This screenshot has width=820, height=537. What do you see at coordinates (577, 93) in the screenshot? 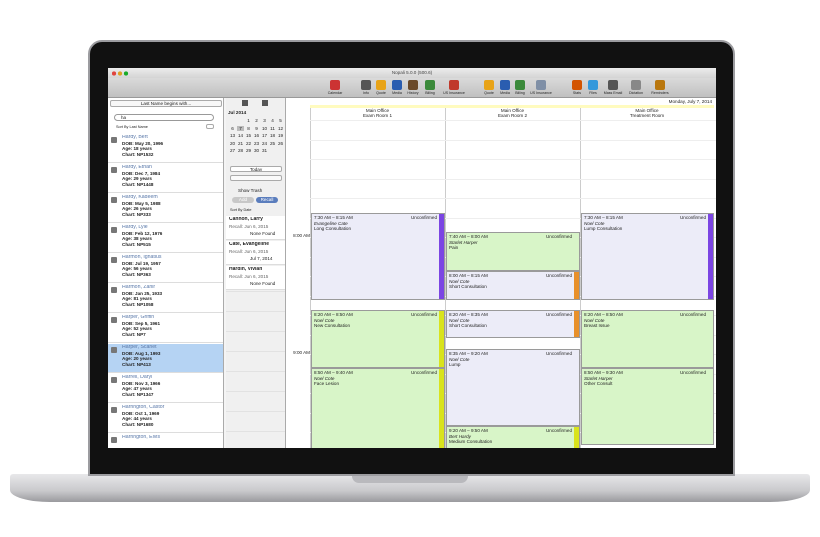
I see `toolbar-label: Stats` at bounding box center [577, 93].